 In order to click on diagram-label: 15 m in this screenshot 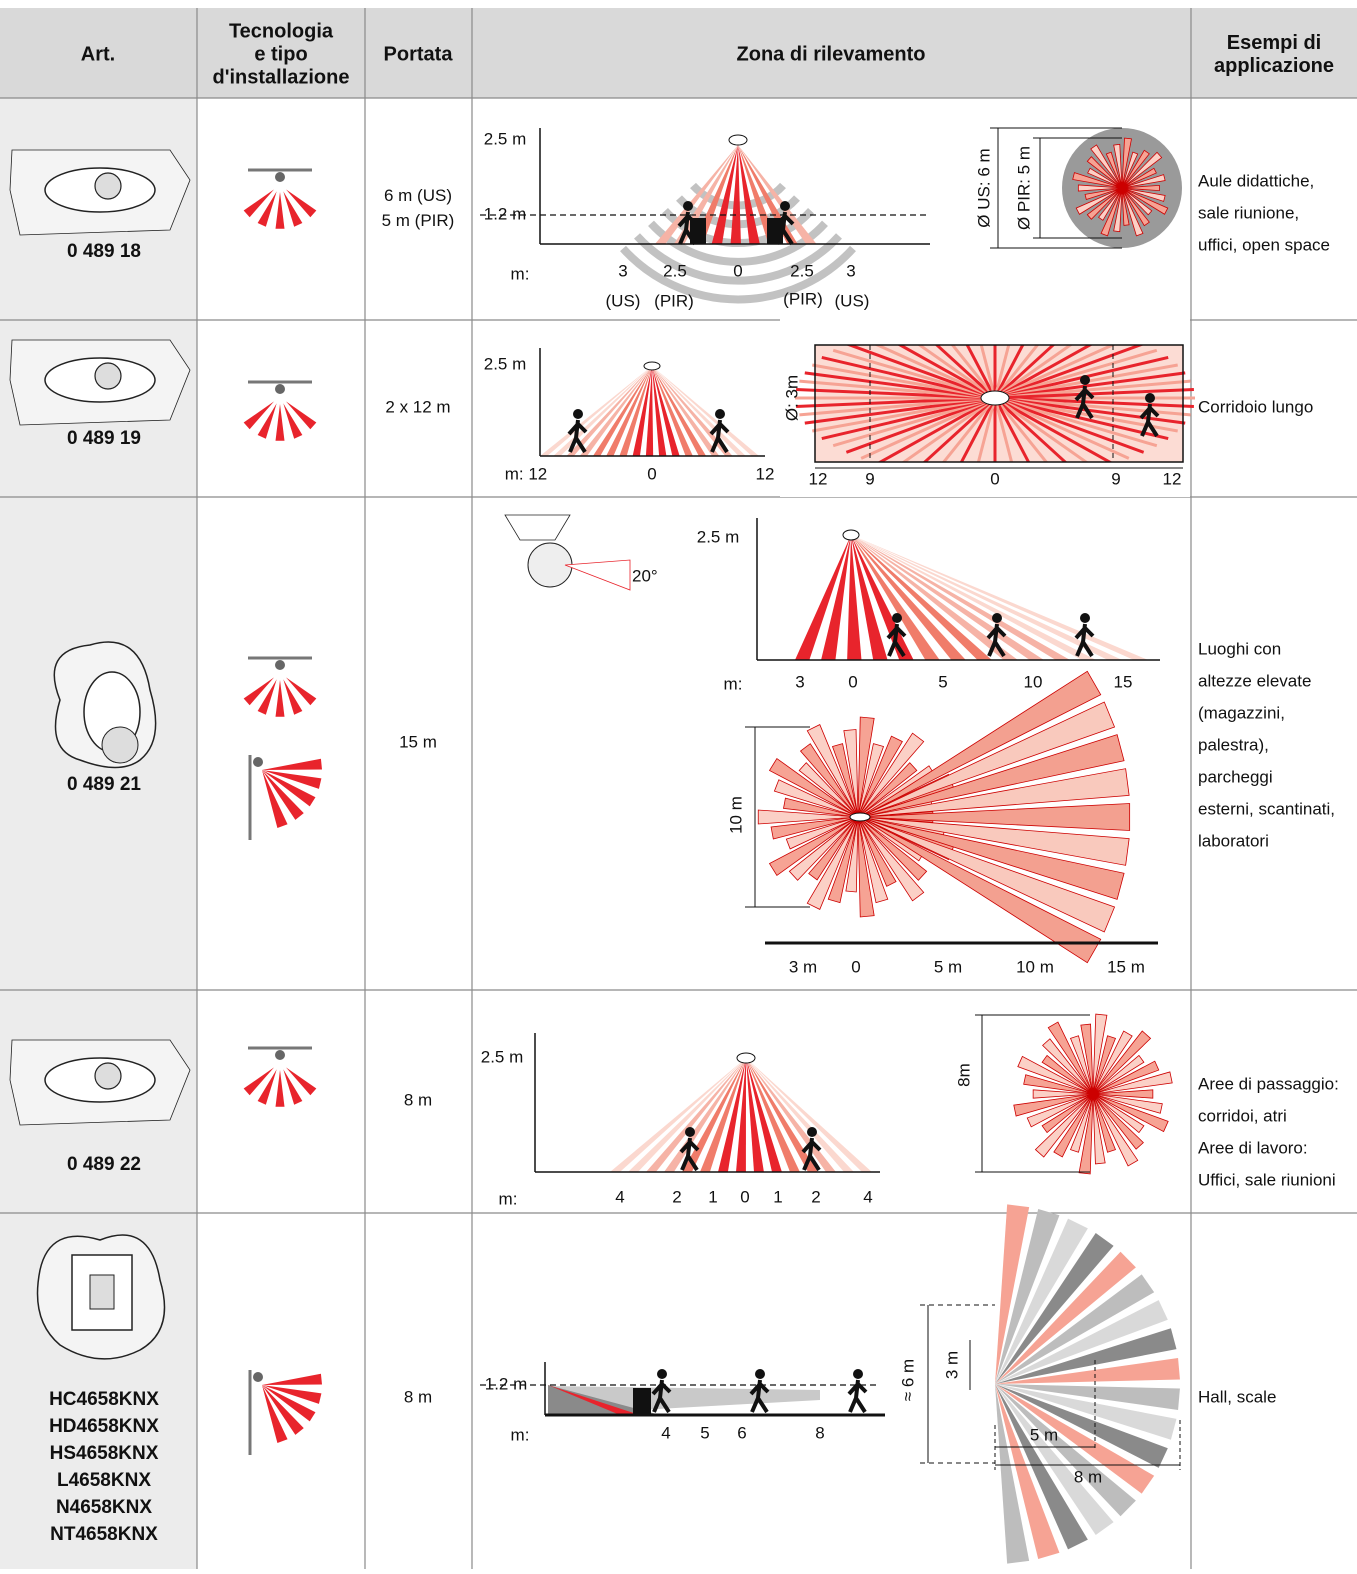, I will do `click(1126, 966)`.